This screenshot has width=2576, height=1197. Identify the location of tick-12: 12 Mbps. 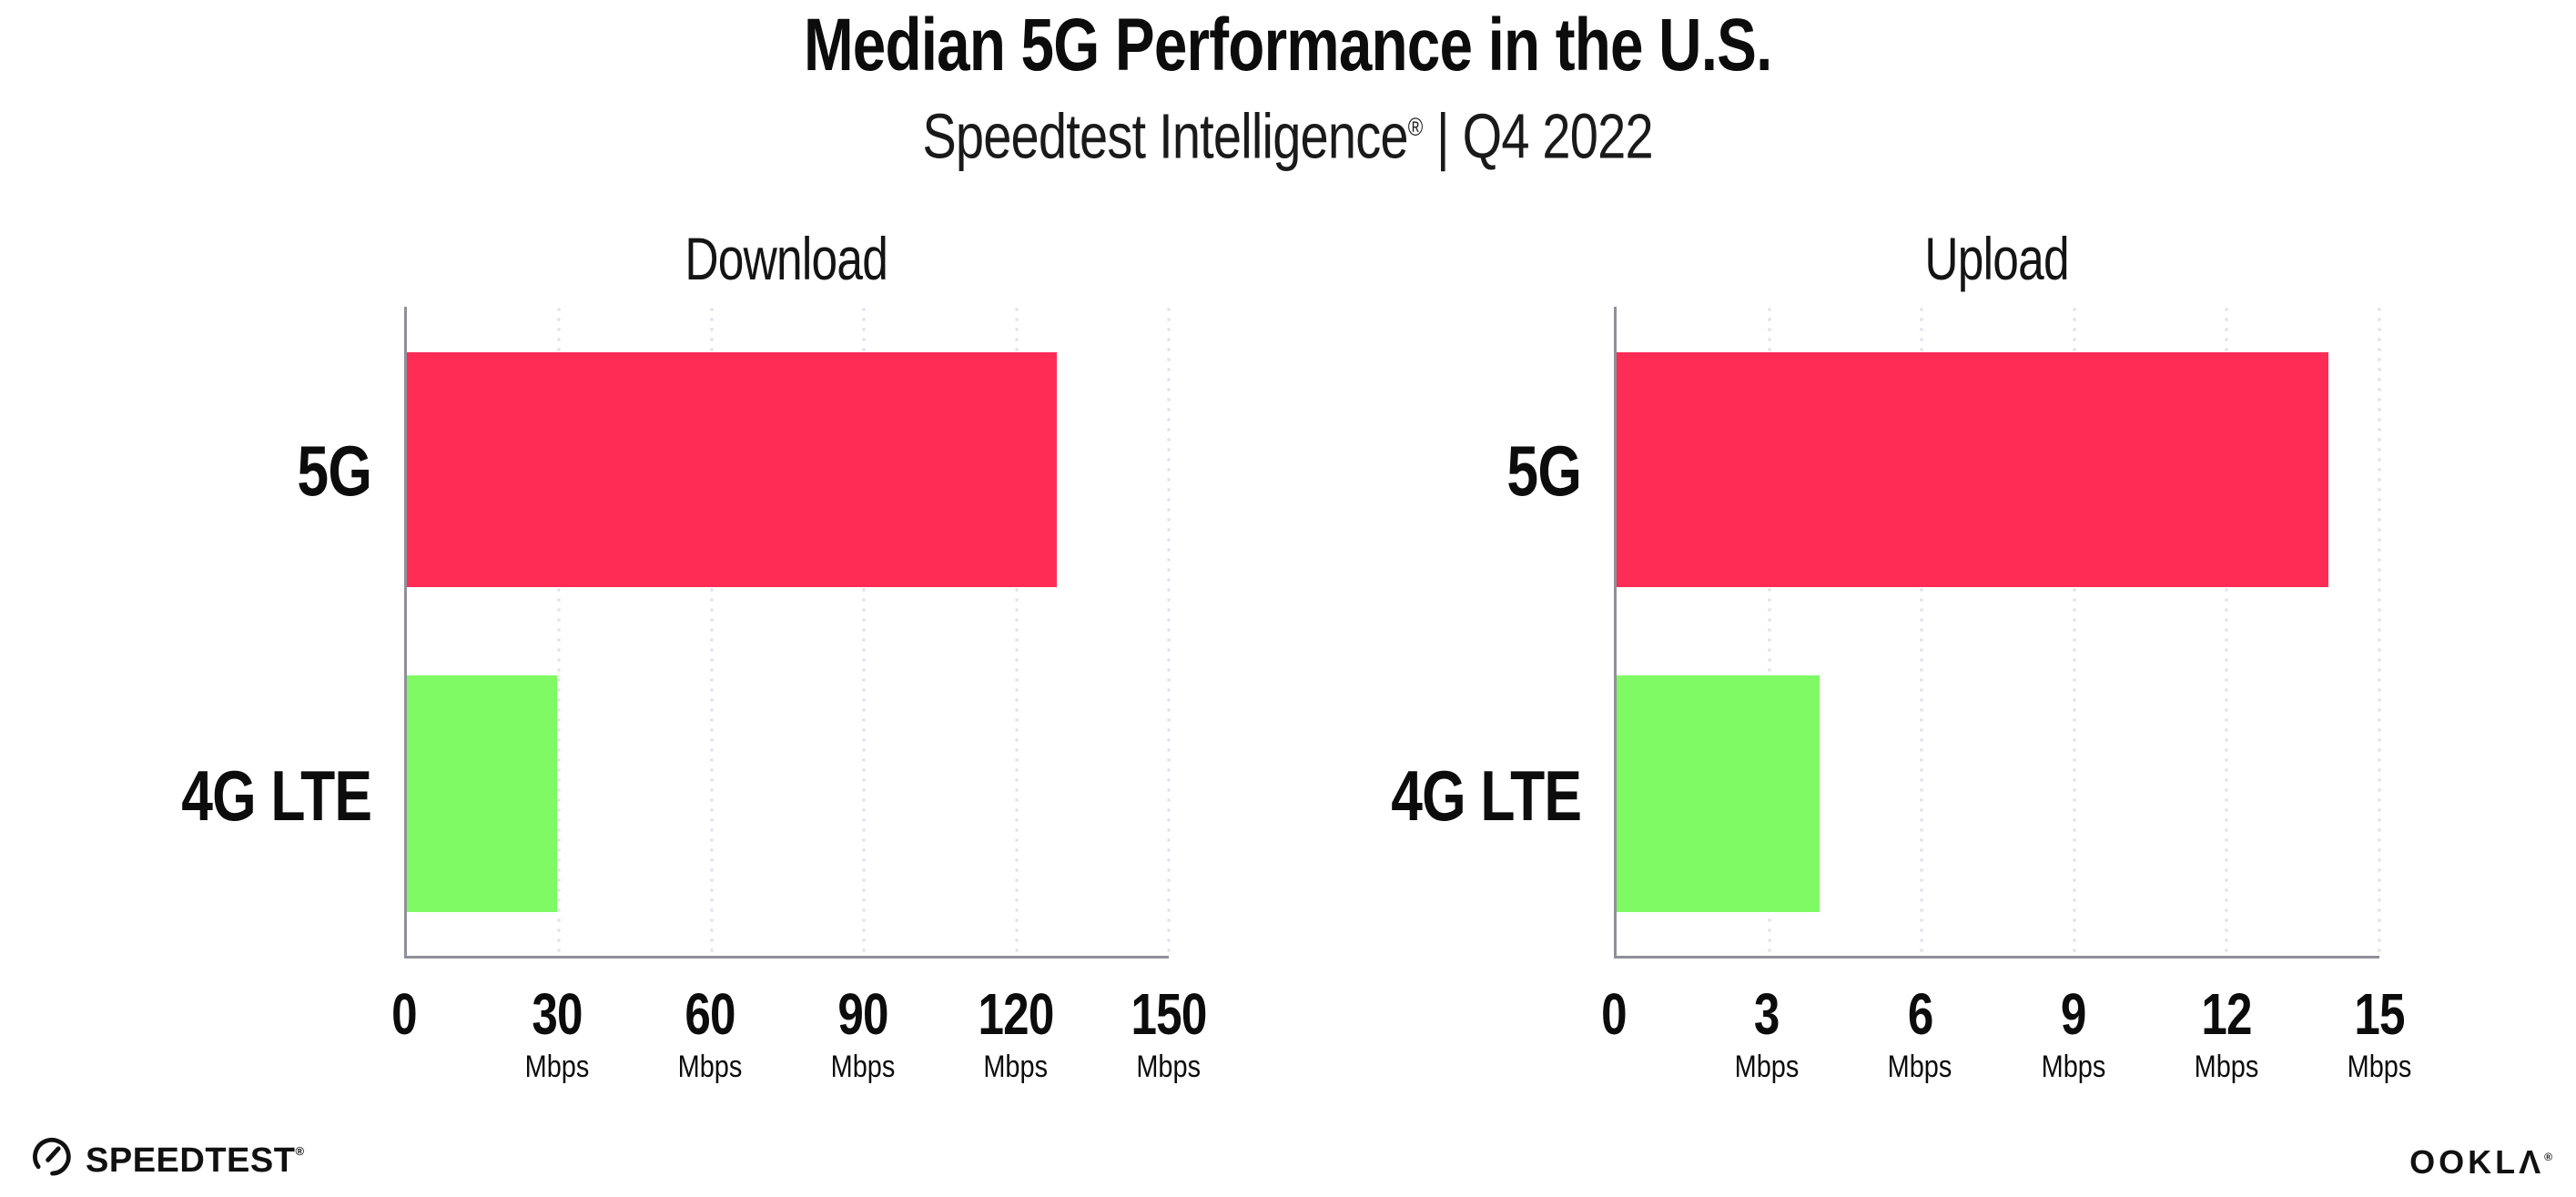
(2226, 1033).